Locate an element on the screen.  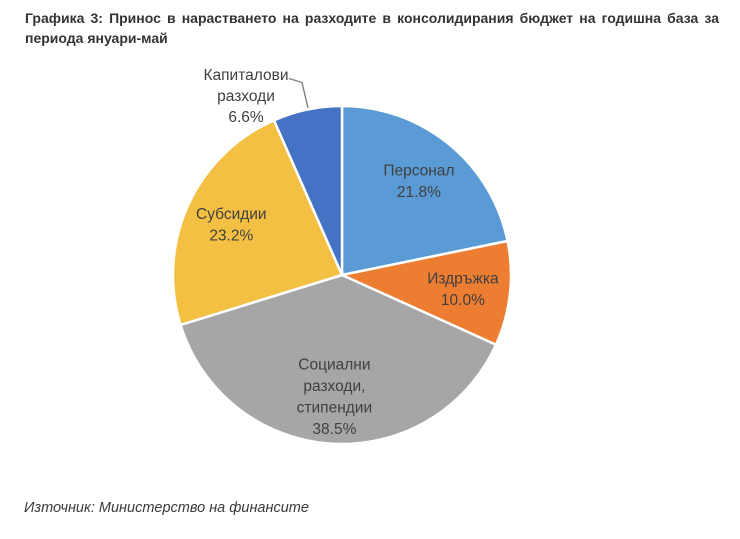
slice-label-4: Субсидии 23.2% is located at coordinates (231, 225).